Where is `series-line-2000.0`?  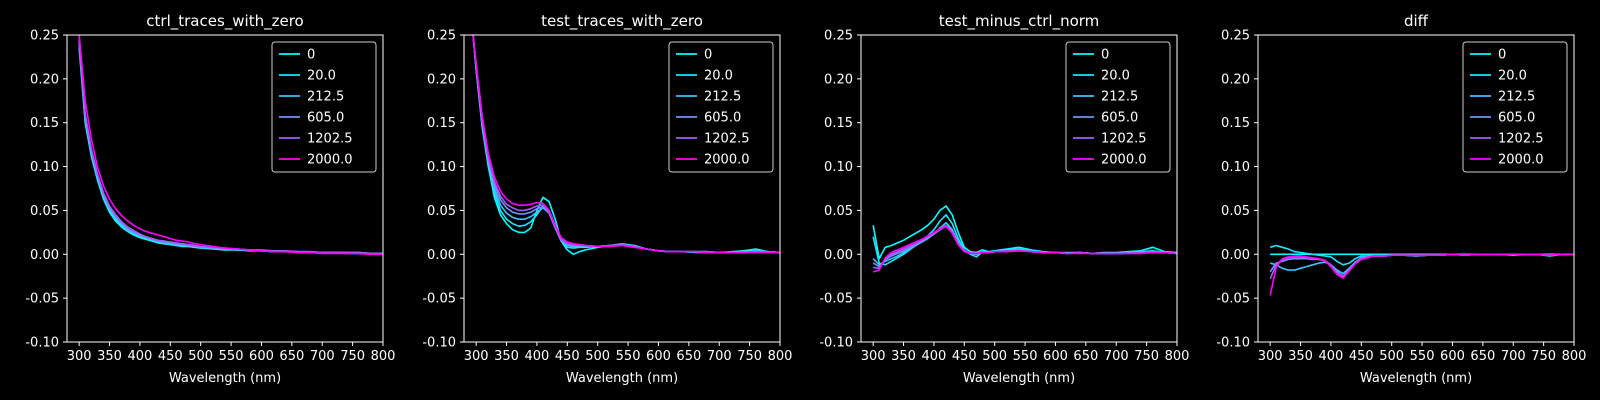
series-line-2000.0 is located at coordinates (626, 144).